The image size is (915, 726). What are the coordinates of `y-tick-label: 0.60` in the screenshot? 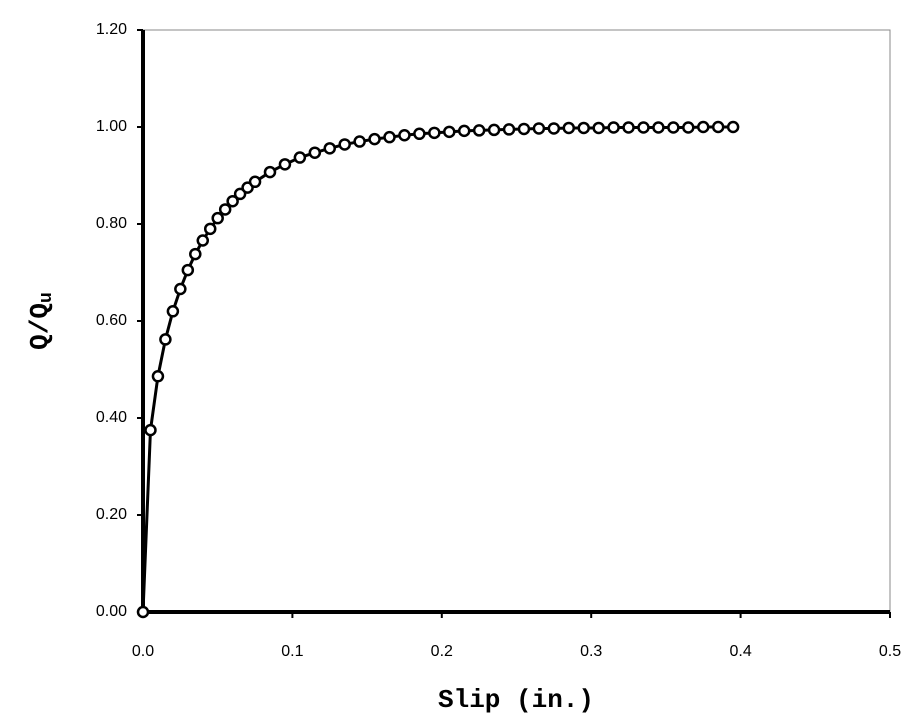 It's located at (111, 320).